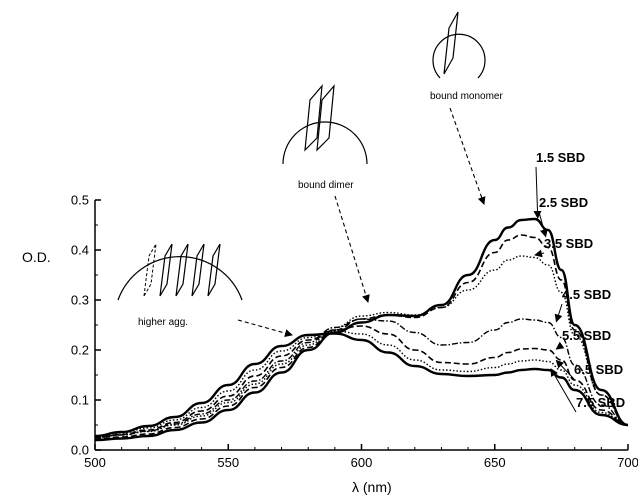 This screenshot has height=496, width=638. What do you see at coordinates (86, 325) in the screenshot?
I see `y-ticks: 0.0 0.1 0.2 0.3 0.4 0.5` at bounding box center [86, 325].